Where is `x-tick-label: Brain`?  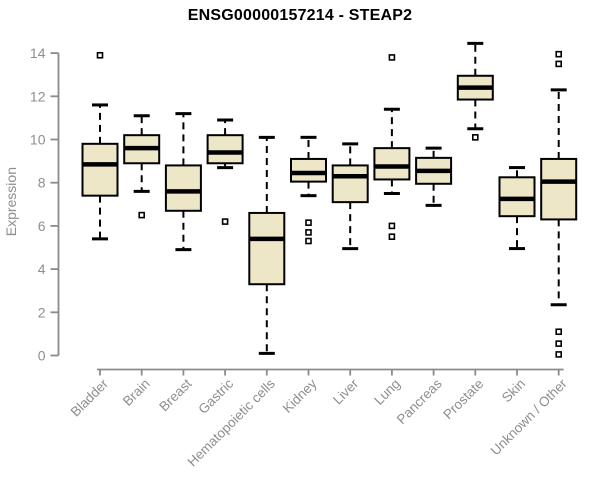
x-tick-label: Brain is located at coordinates (136, 392).